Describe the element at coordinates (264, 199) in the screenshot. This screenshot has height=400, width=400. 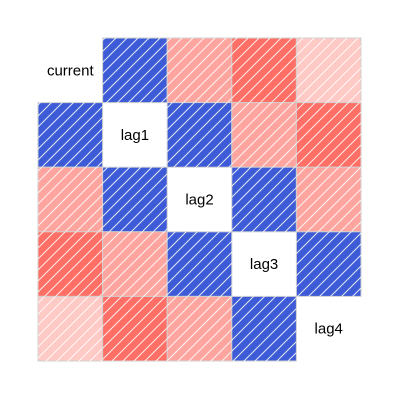
I see `cell-hatch-lag2-lag3` at that location.